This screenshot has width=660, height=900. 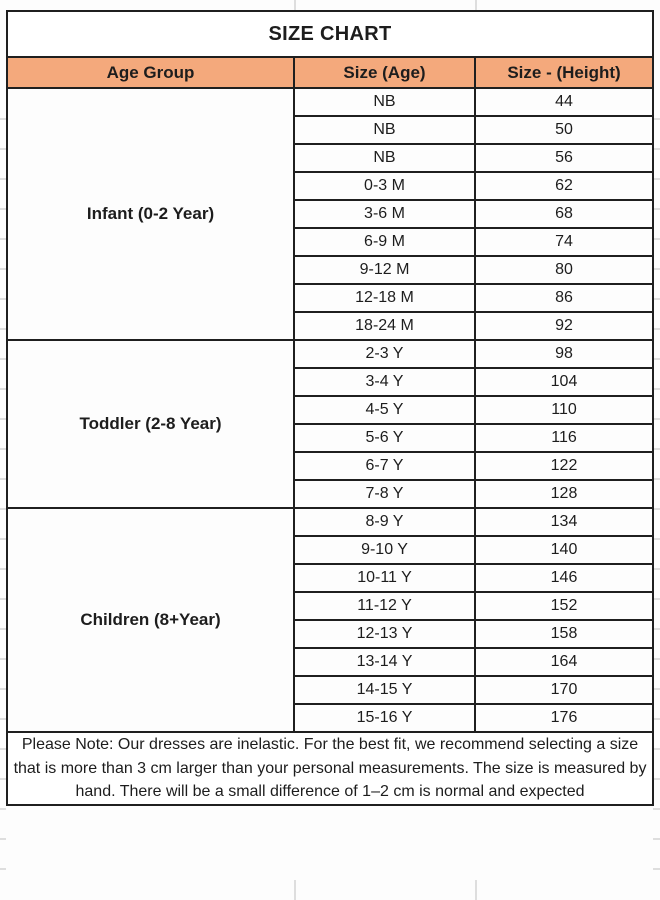 I want to click on table-row: 3-6 M 68, so click(x=331, y=214).